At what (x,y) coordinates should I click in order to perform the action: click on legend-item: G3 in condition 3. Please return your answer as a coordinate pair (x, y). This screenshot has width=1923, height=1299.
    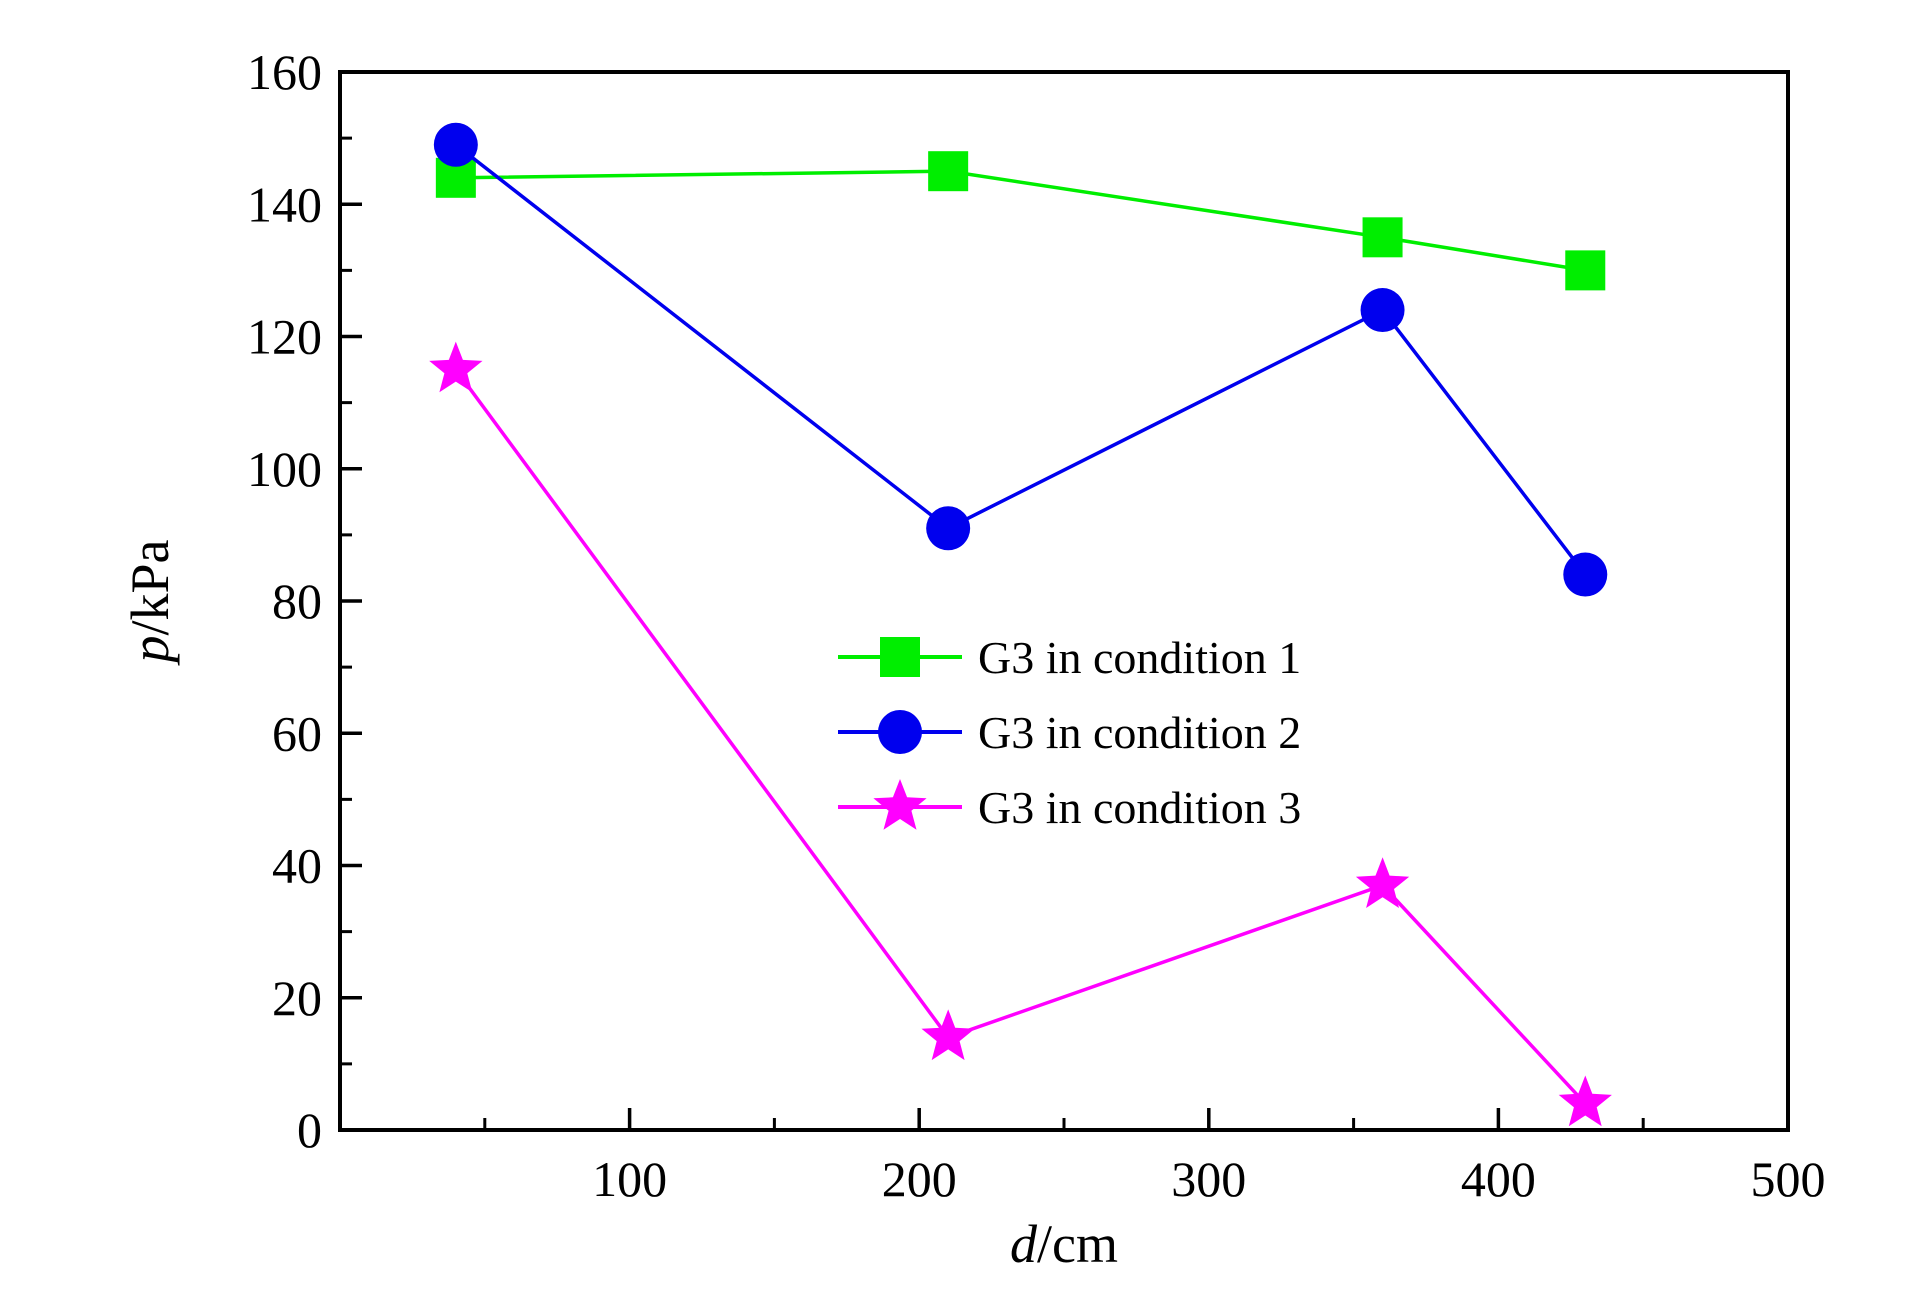
    Looking at the image, I should click on (1069, 806).